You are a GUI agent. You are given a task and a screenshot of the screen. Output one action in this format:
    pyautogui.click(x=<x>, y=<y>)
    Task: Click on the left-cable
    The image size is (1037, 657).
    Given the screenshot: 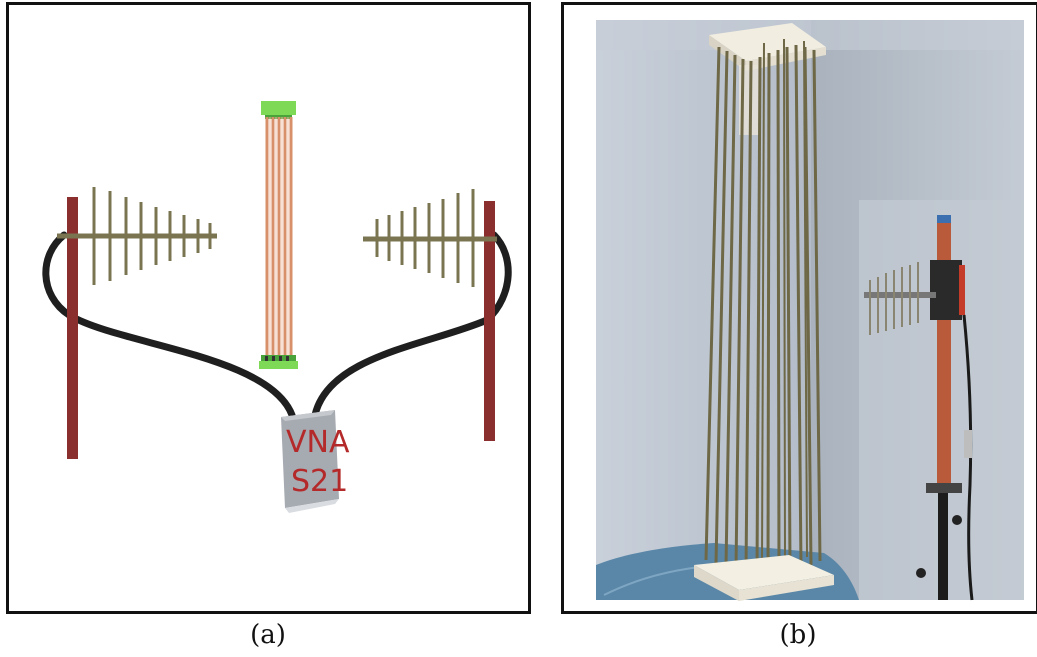 What is the action you would take?
    pyautogui.click(x=169, y=325)
    